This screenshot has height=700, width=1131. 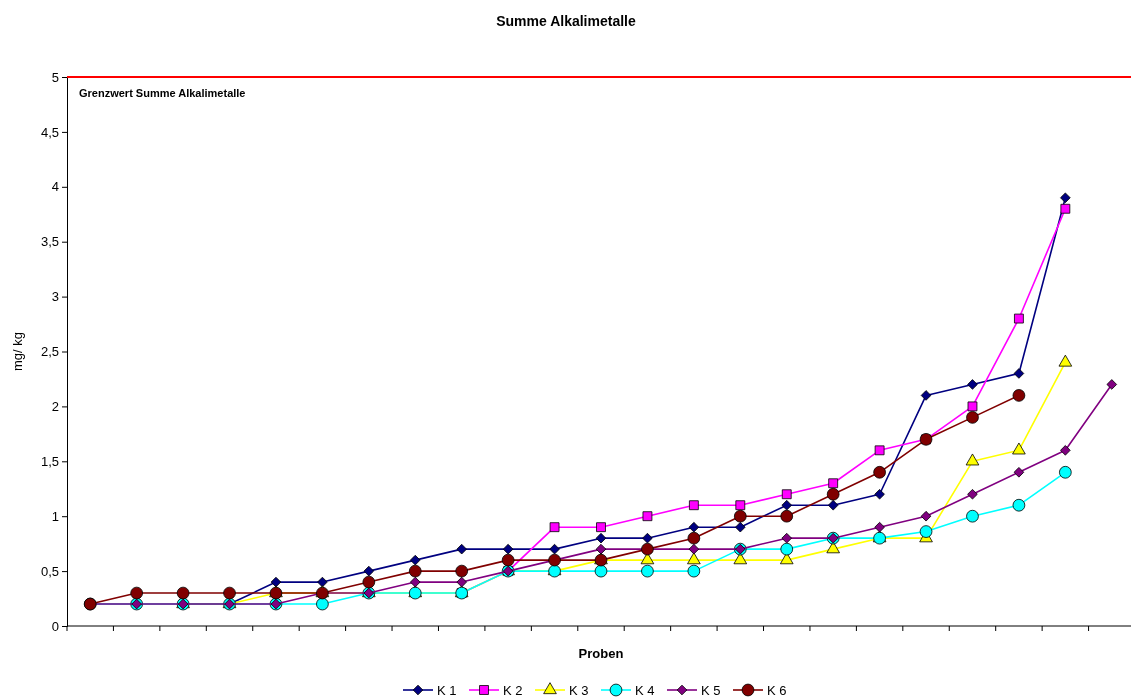 I want to click on y-tick-label: 2,5, so click(x=49, y=352).